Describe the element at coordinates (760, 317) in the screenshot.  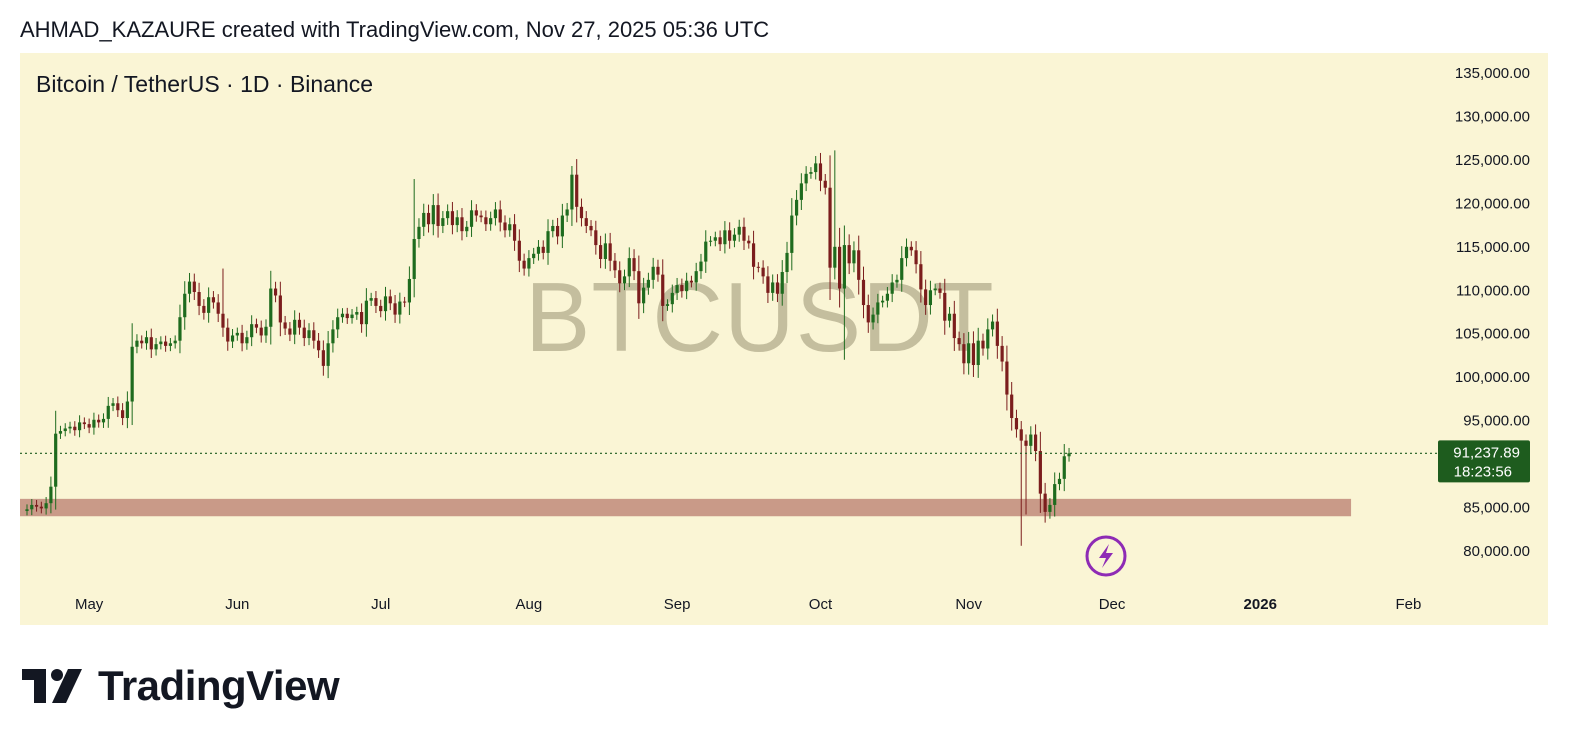
I see `symbol-watermark: BTCUSDT` at that location.